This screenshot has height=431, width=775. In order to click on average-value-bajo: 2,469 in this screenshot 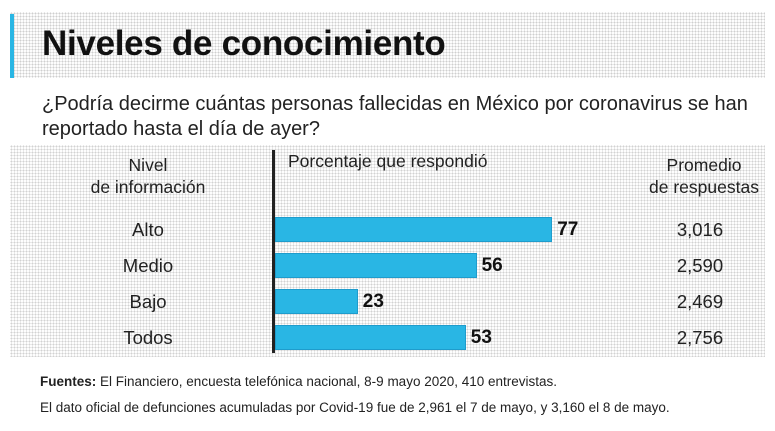, I will do `click(700, 301)`.